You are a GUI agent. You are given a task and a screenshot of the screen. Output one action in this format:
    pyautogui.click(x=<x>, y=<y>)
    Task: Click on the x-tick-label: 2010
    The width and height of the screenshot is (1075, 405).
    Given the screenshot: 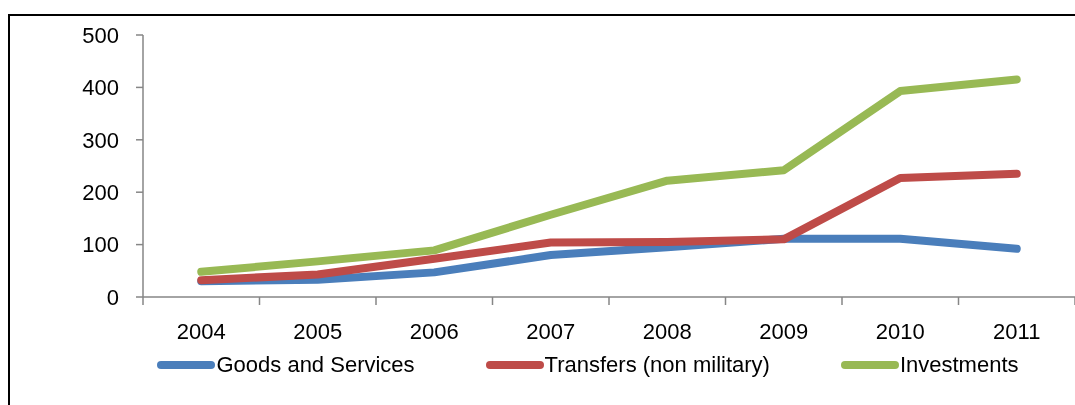 What is the action you would take?
    pyautogui.click(x=900, y=331)
    